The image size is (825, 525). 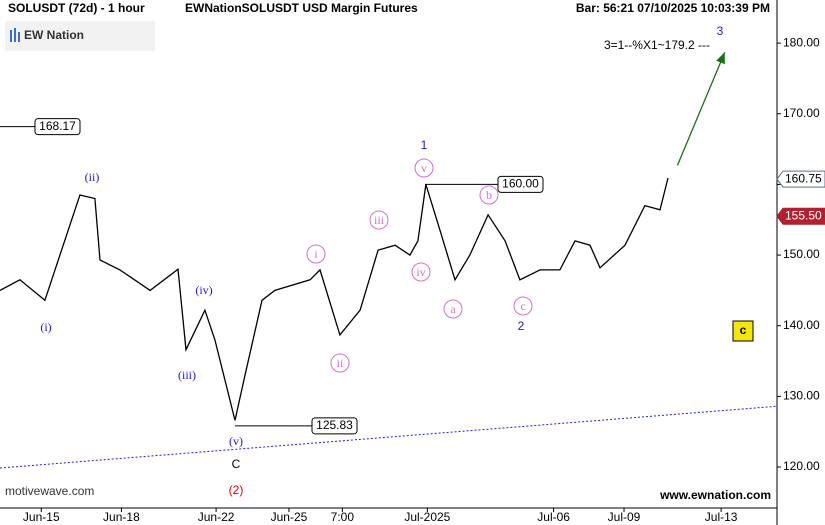 I want to click on x-tick-label: Jul-13, so click(x=721, y=517).